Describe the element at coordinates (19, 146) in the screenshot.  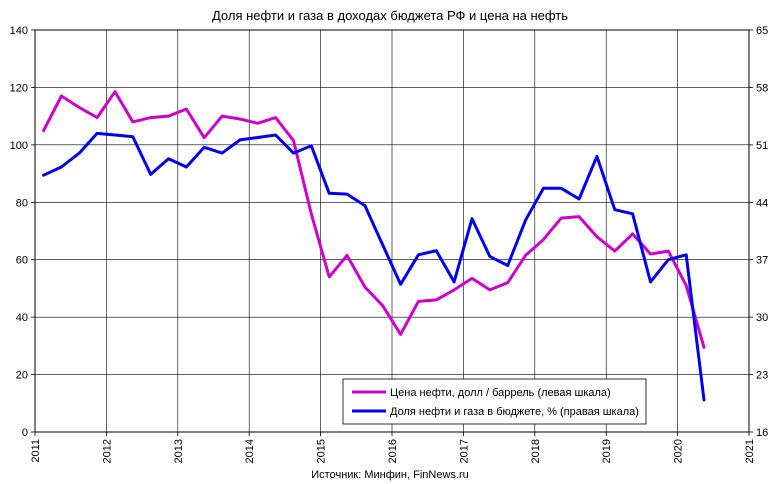
I see `left-tick-label: 100` at that location.